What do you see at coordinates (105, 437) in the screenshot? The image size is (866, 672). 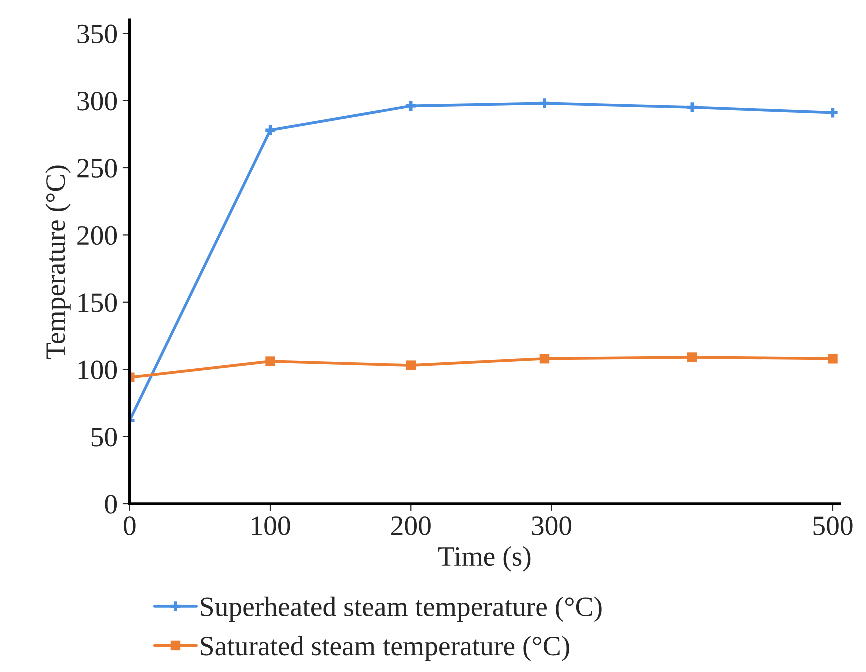 I see `y-tick-label: 50` at bounding box center [105, 437].